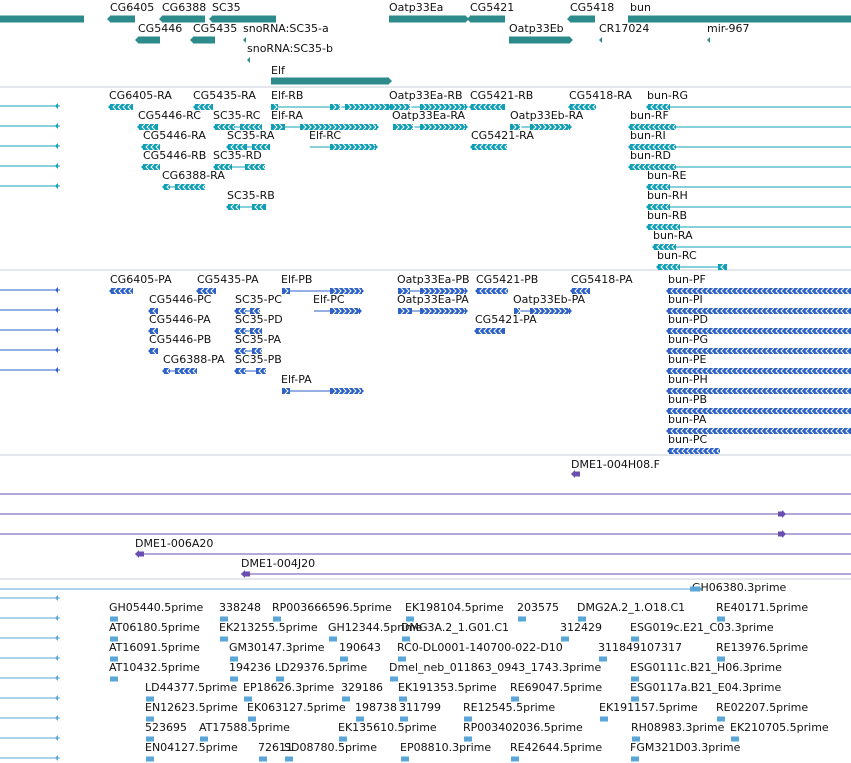 Image resolution: width=851 pixels, height=763 pixels. Describe the element at coordinates (541, 33) in the screenshot. I see `gene-Oatp33Eb: Oatp33Eb` at that location.